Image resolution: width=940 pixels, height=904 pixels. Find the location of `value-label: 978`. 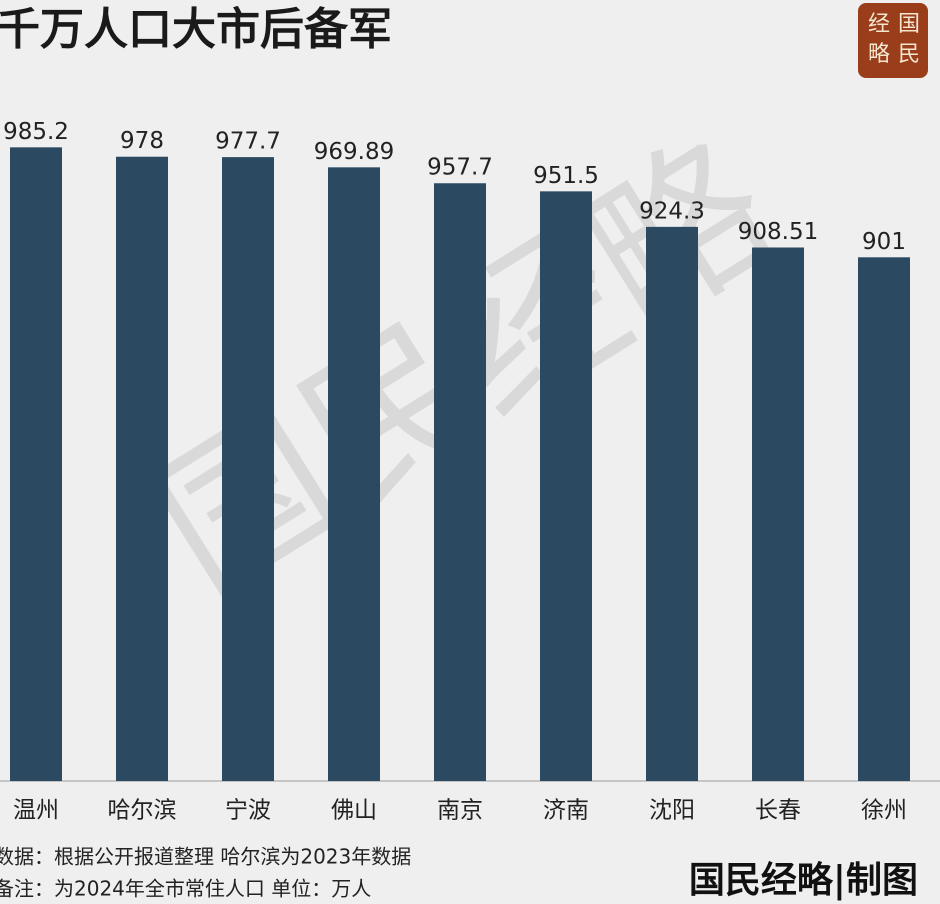

value-label: 978 is located at coordinates (142, 141).